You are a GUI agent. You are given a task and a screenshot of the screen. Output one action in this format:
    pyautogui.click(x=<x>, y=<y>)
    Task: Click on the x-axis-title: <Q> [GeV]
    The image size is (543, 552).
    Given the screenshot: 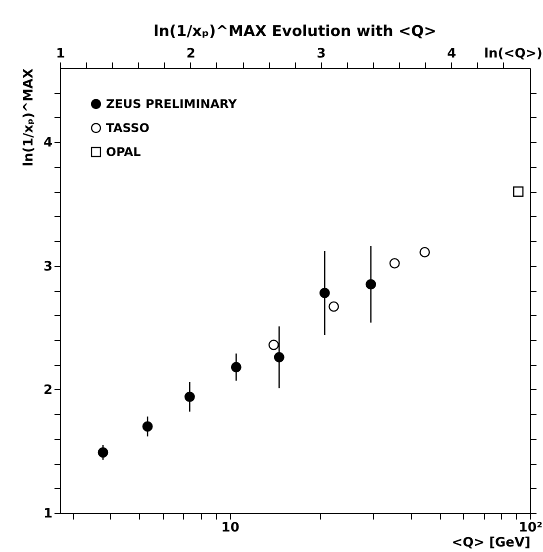 What is the action you would take?
    pyautogui.click(x=491, y=543)
    